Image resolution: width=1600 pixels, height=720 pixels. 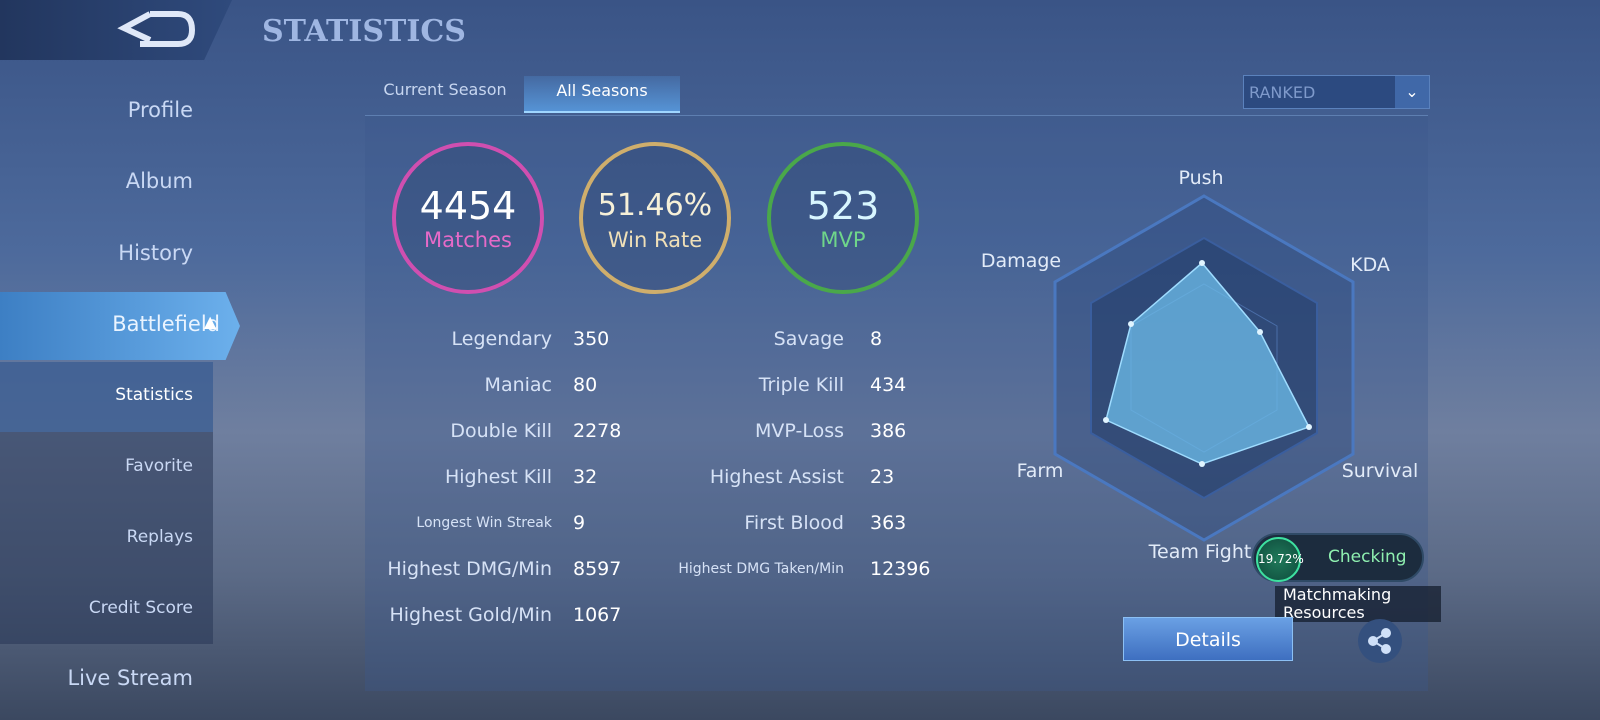 I want to click on summary-value: 523, so click(x=843, y=206).